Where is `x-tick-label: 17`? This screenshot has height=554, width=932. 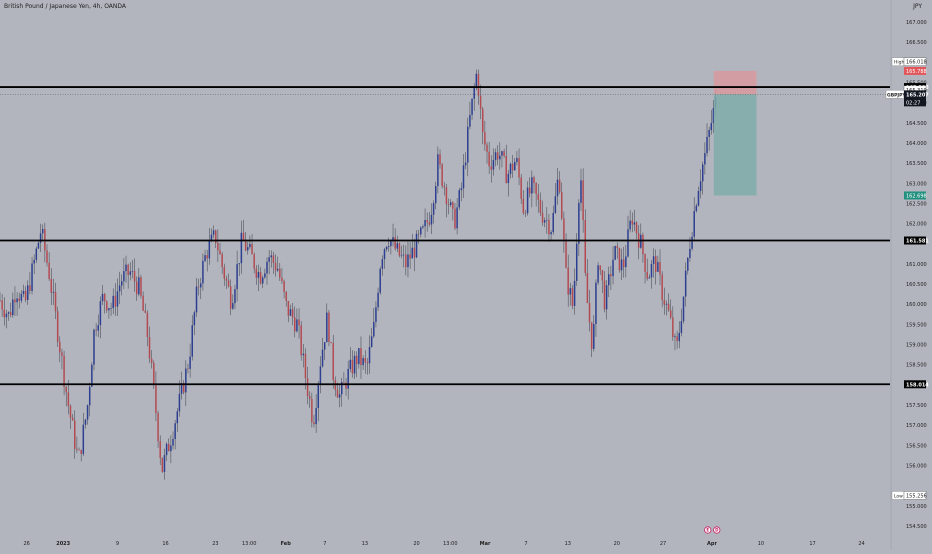
x-tick-label: 17 is located at coordinates (812, 544).